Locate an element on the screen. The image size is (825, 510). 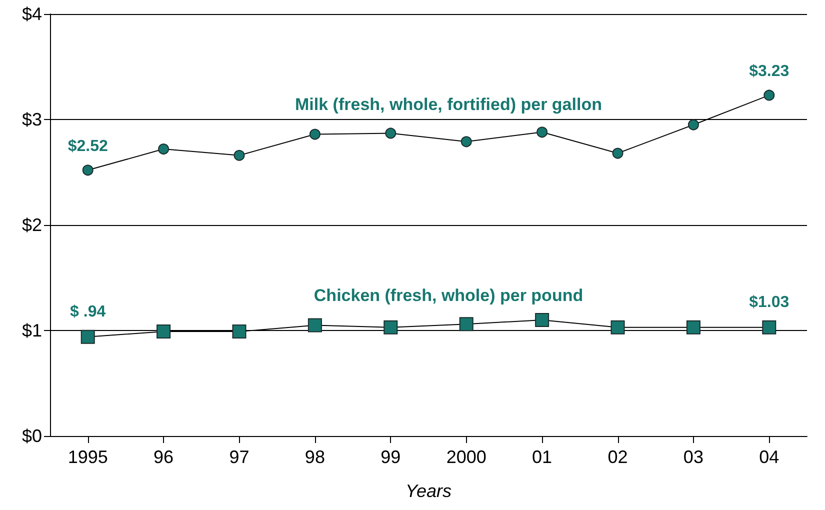
y-tick-label: $0 is located at coordinates (32, 436).